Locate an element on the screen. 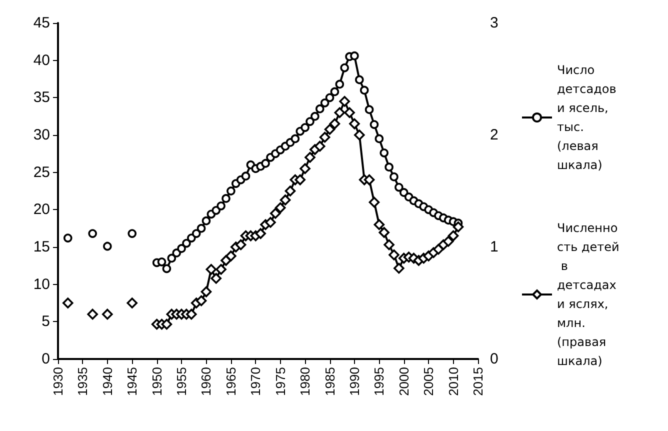 This screenshot has height=431, width=668. x-tick-label: 1950 is located at coordinates (156, 381).